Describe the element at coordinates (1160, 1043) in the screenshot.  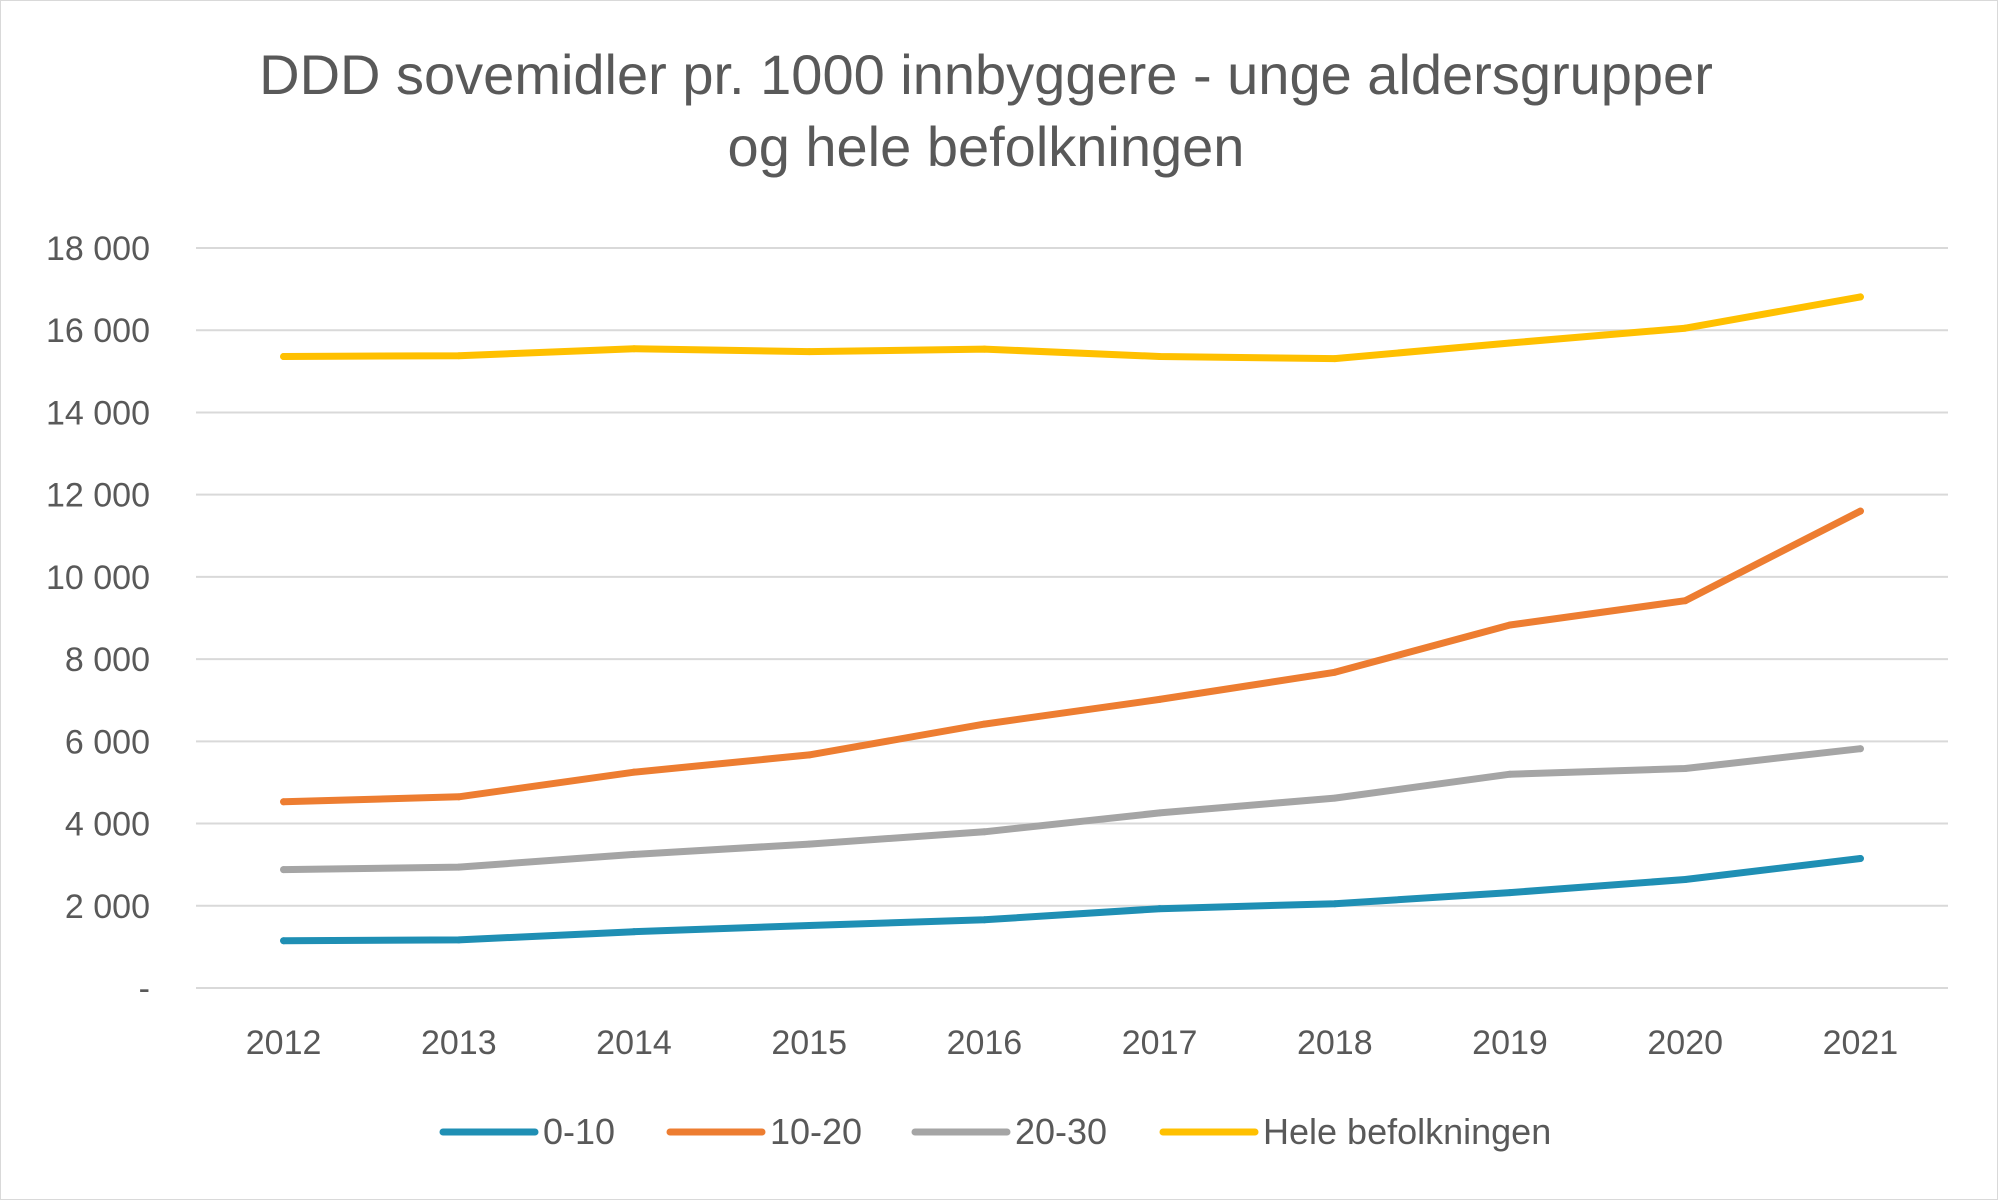
I see `x-tick-label: 2017` at that location.